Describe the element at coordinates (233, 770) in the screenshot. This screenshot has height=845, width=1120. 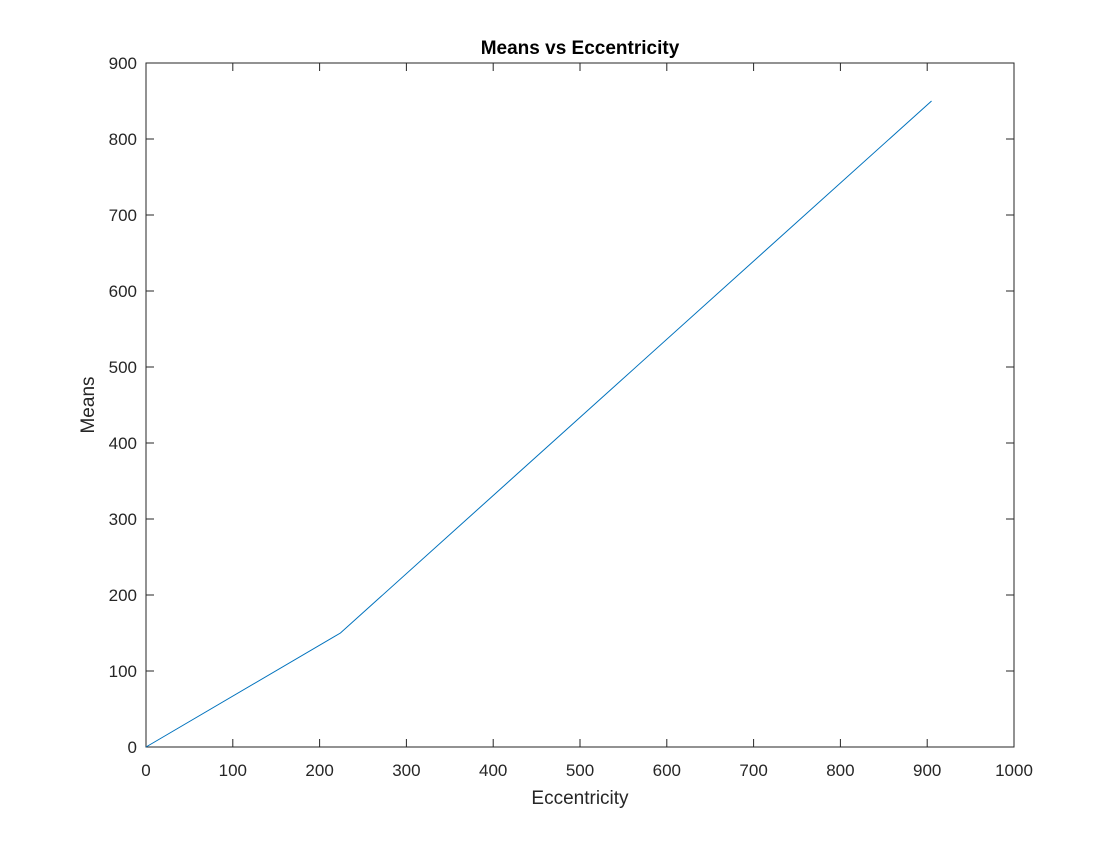
I see `x-tick-label: 100` at that location.